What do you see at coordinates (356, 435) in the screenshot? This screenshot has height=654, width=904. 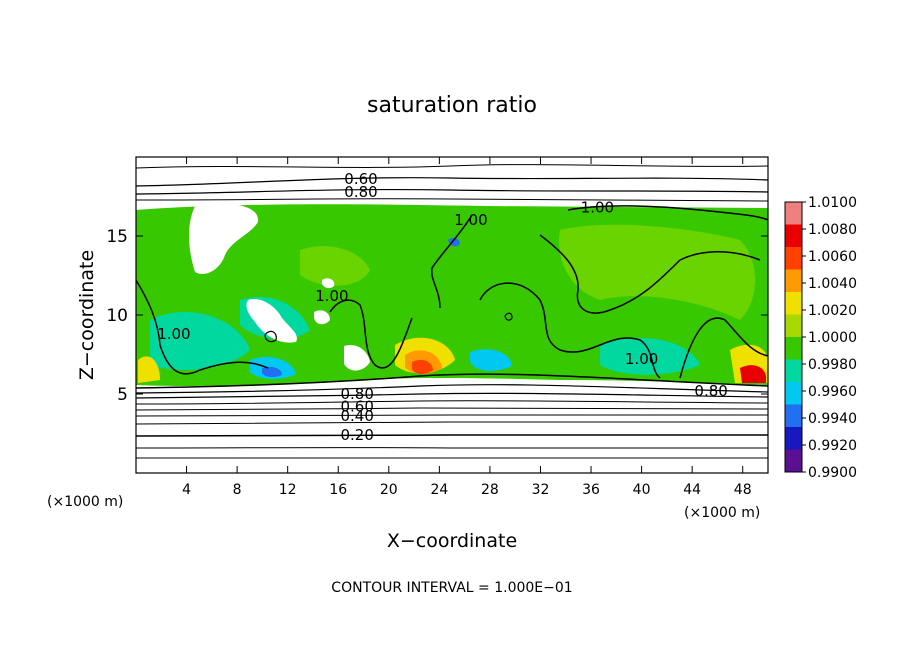 I see `contour-label: 0.20` at bounding box center [356, 435].